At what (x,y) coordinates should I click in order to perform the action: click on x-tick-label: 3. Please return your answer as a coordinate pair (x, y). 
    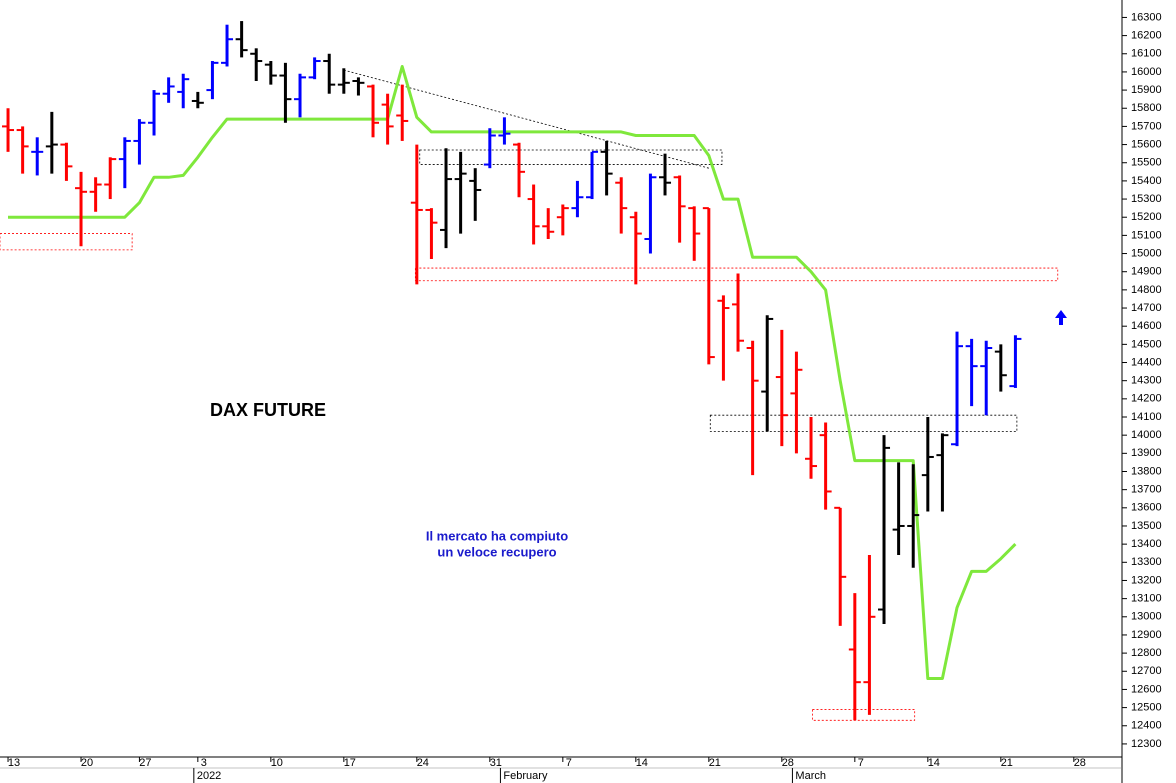
    Looking at the image, I should click on (204, 763).